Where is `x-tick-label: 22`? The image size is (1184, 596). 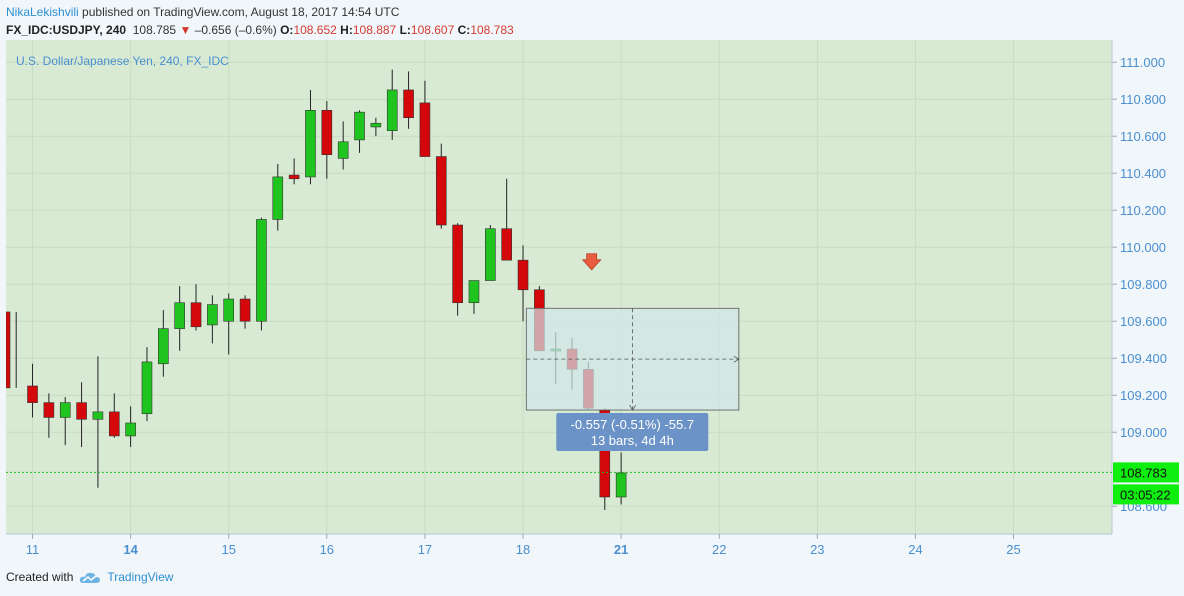 x-tick-label: 22 is located at coordinates (719, 549).